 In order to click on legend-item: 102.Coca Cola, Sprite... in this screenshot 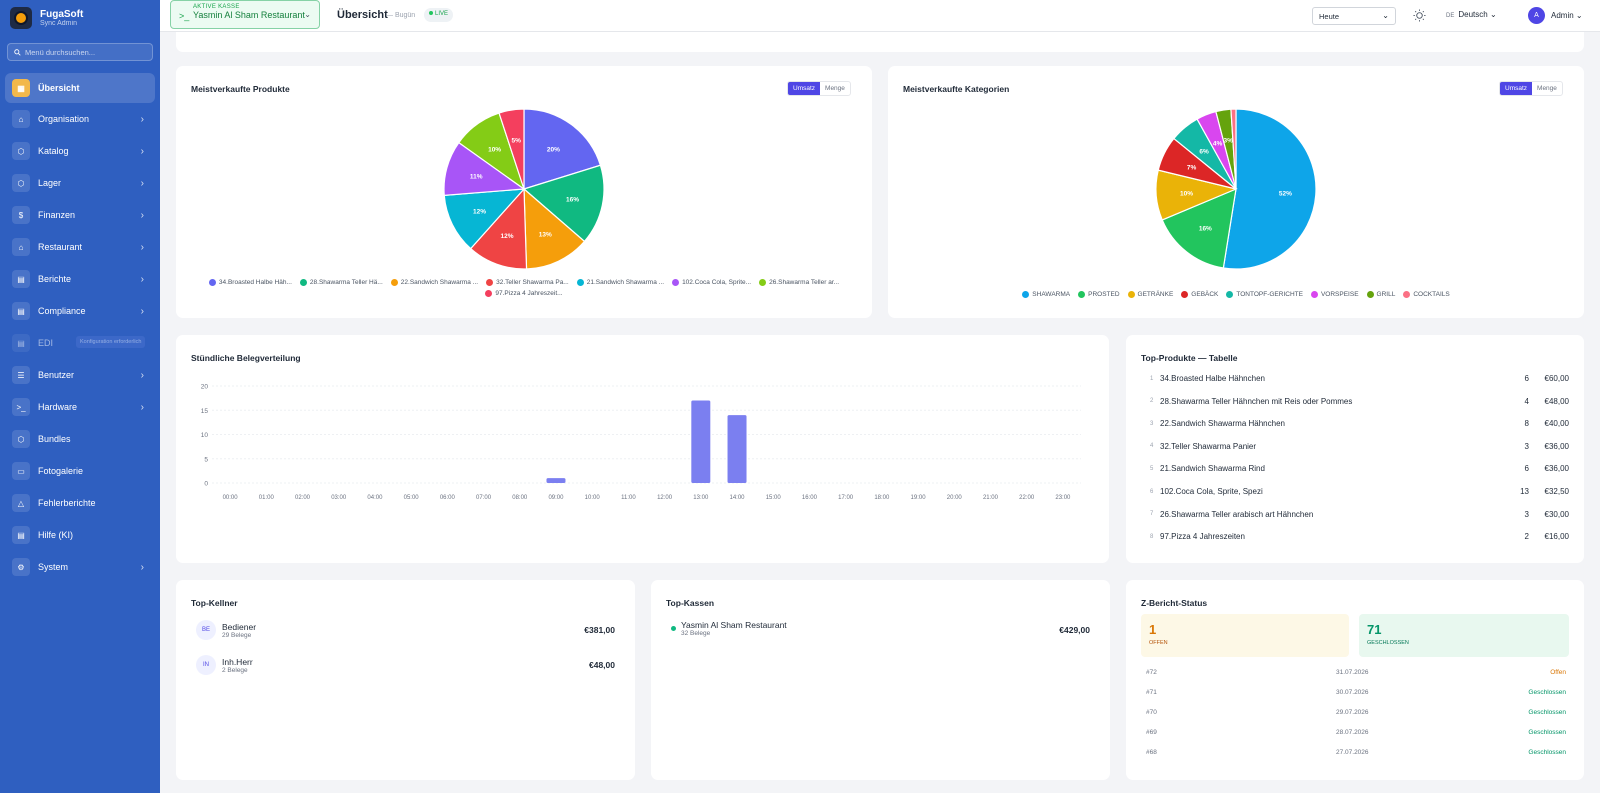, I will do `click(711, 282)`.